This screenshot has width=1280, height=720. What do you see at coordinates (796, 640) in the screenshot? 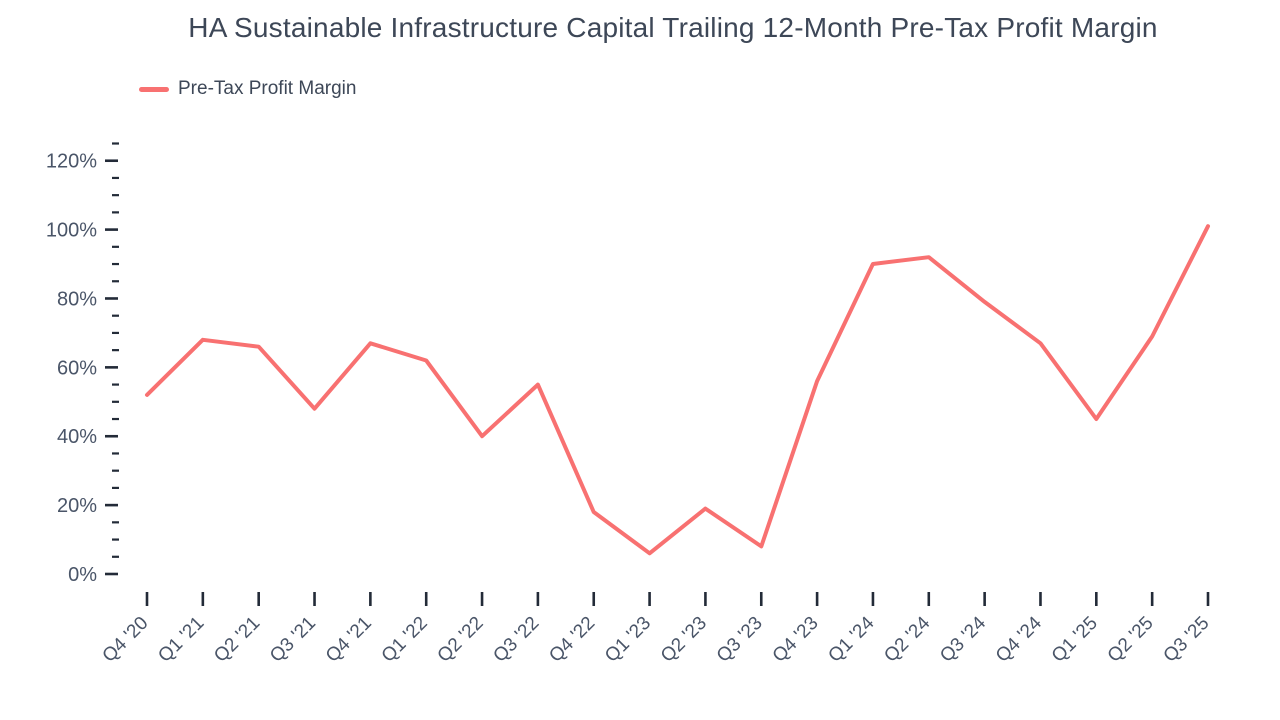
I see `x-axis-tick-label: Q4 '23` at bounding box center [796, 640].